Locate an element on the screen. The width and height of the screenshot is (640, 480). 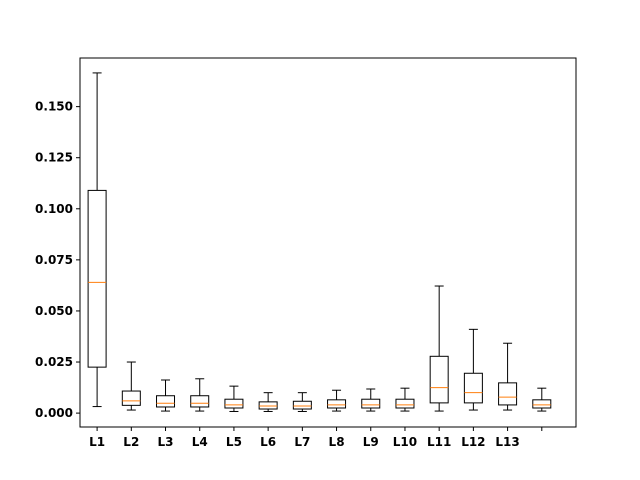
x-tick-label: L11 is located at coordinates (439, 442).